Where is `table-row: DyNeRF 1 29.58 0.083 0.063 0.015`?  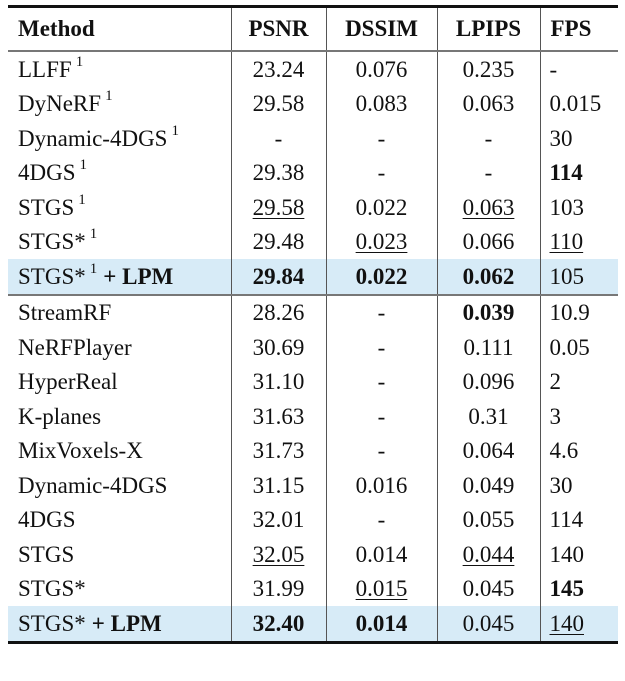 table-row: DyNeRF 1 29.58 0.083 0.063 0.015 is located at coordinates (313, 104).